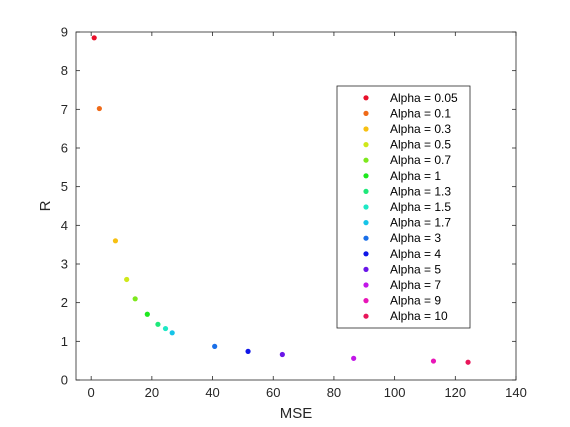  I want to click on legend-entry: Alpha = 1.7, so click(420, 223).